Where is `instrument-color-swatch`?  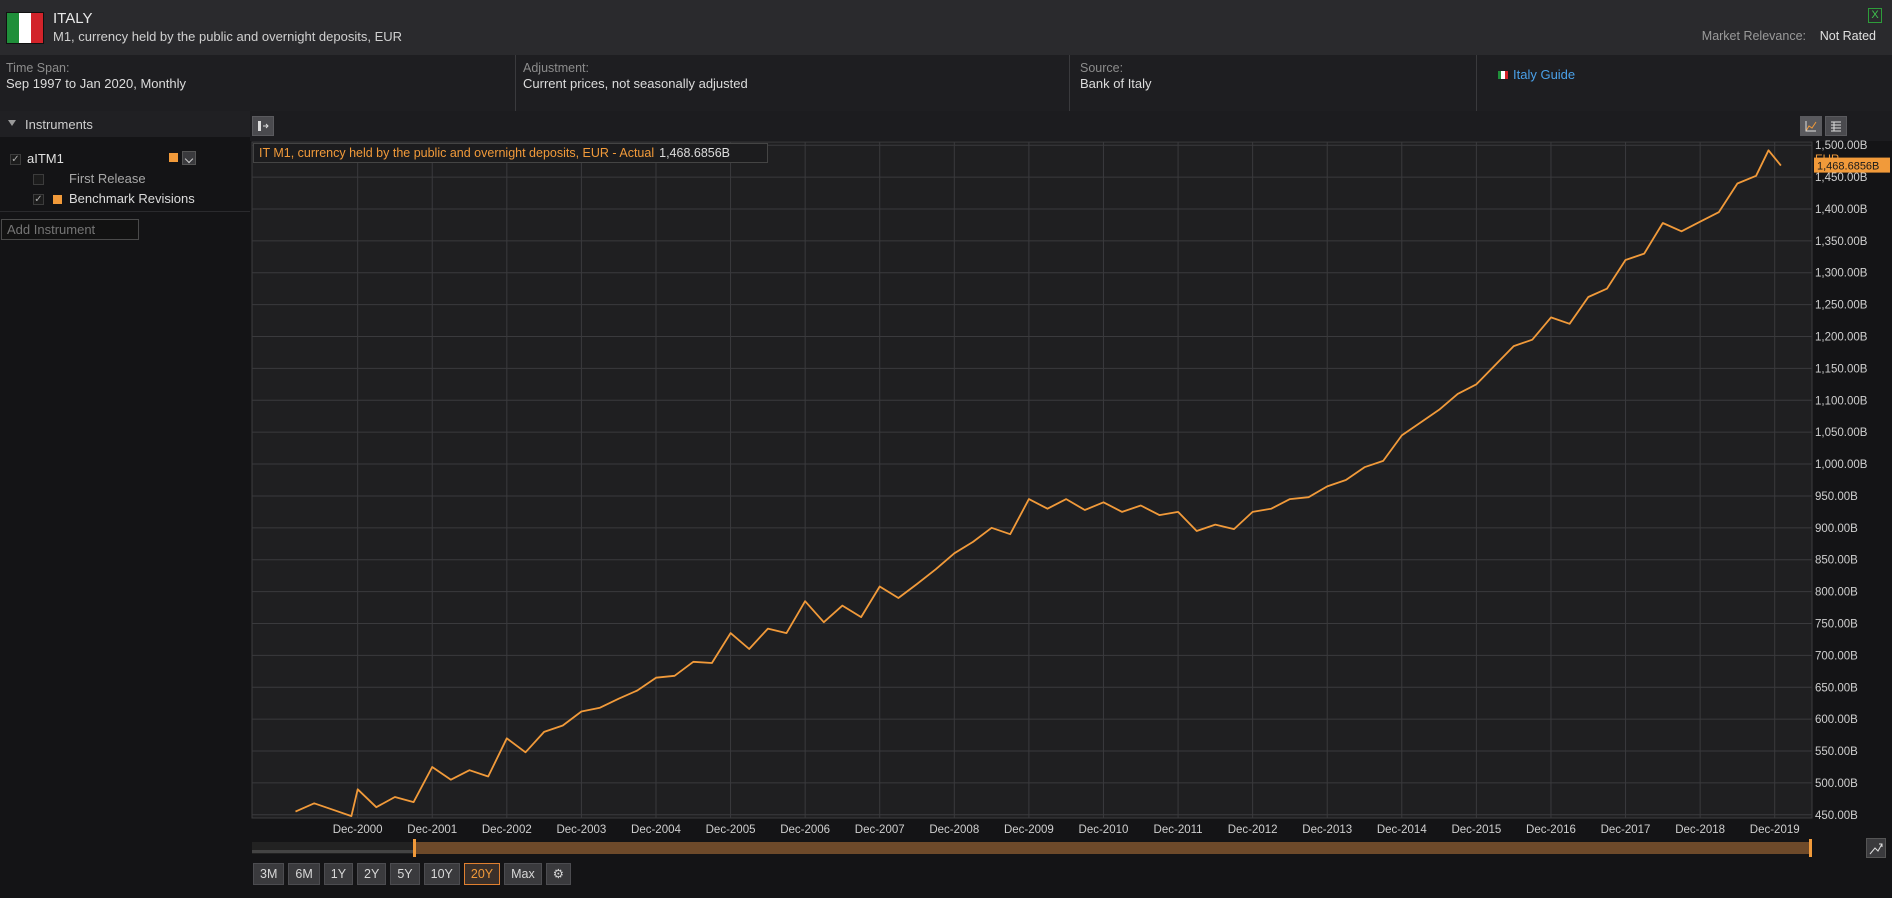 instrument-color-swatch is located at coordinates (173, 157).